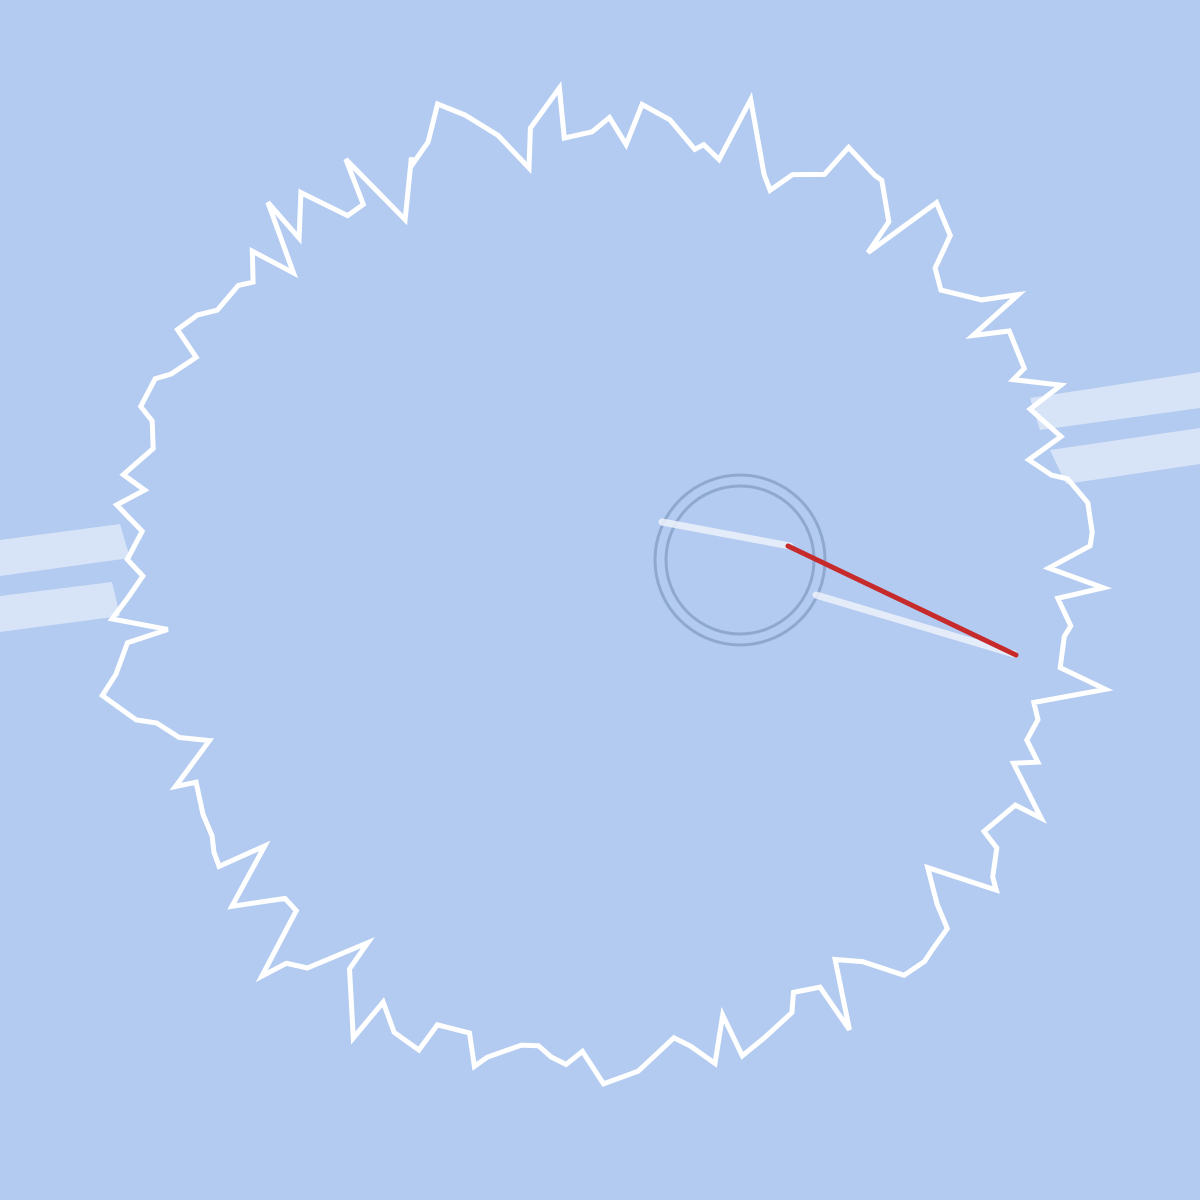 The image size is (1200, 1200). Describe the element at coordinates (65, 550) in the screenshot. I see `rail-left-upper` at that location.